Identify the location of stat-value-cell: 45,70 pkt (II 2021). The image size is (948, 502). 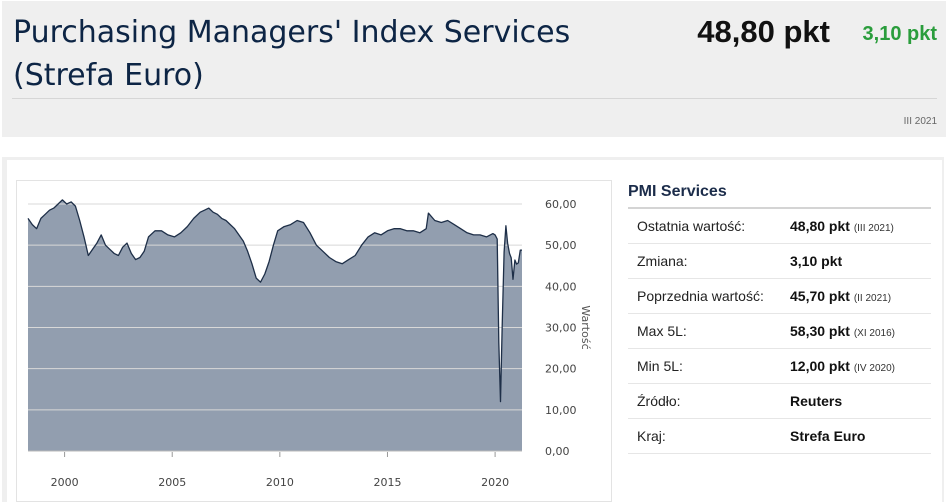
(860, 296).